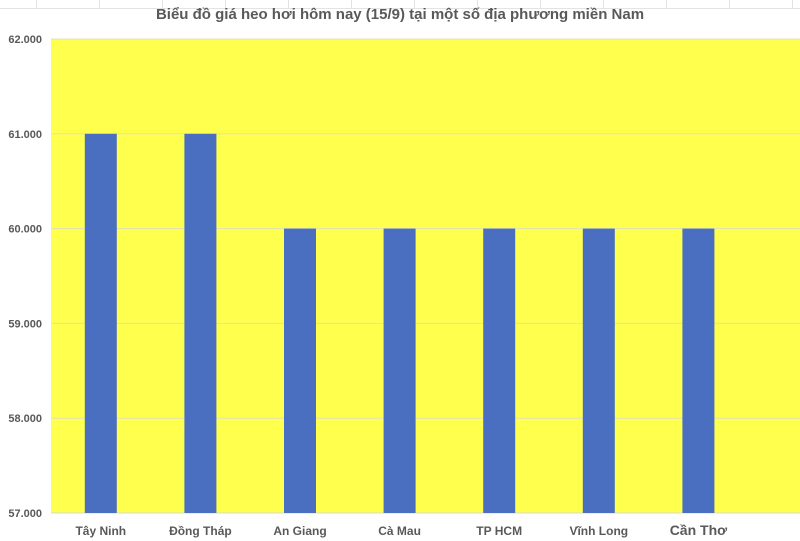 Image resolution: width=800 pixels, height=541 pixels. Describe the element at coordinates (100, 323) in the screenshot. I see `bar-tây-ninh` at that location.